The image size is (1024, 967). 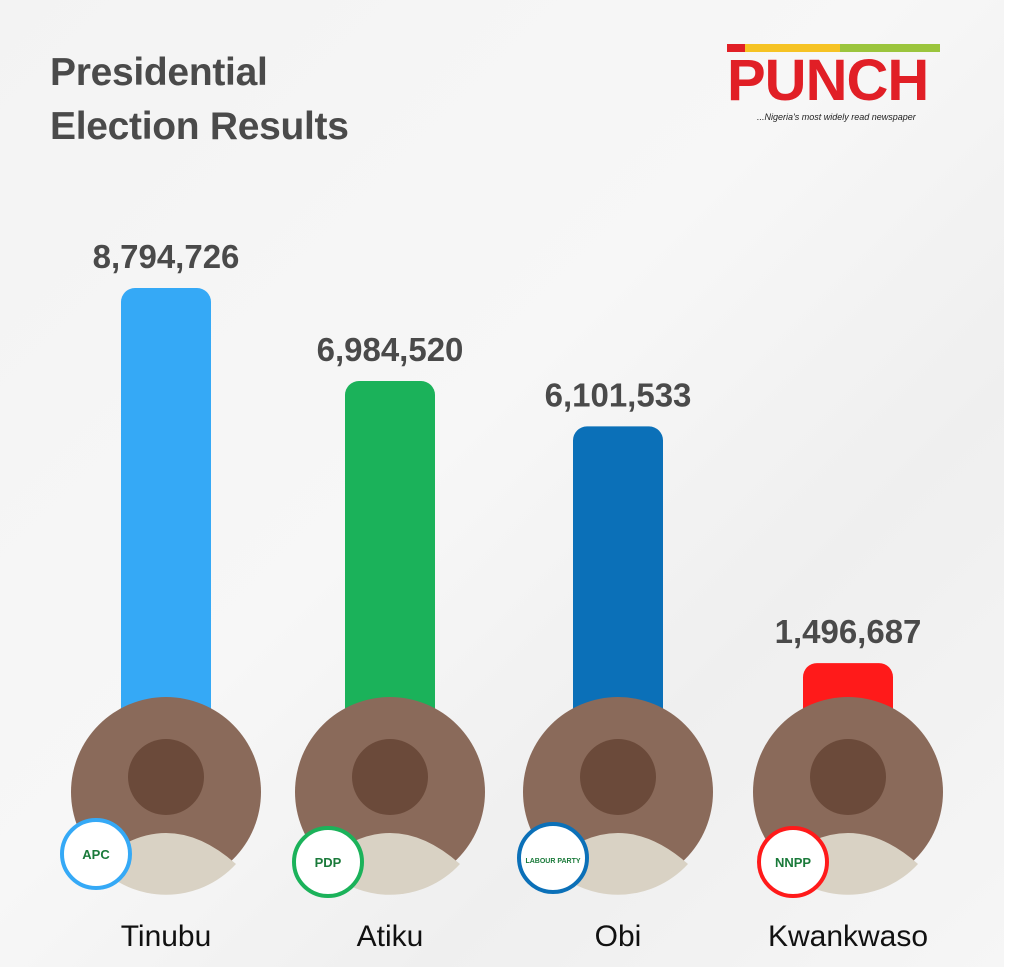 I want to click on title-line-2: Election Results, so click(x=199, y=126).